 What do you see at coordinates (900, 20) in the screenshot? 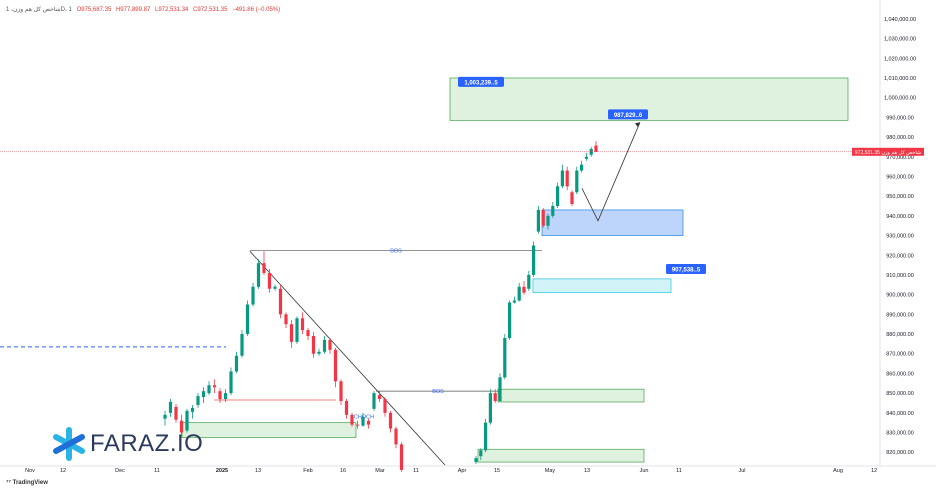
I see `y-tick-label: 1,040,000.00` at bounding box center [900, 20].